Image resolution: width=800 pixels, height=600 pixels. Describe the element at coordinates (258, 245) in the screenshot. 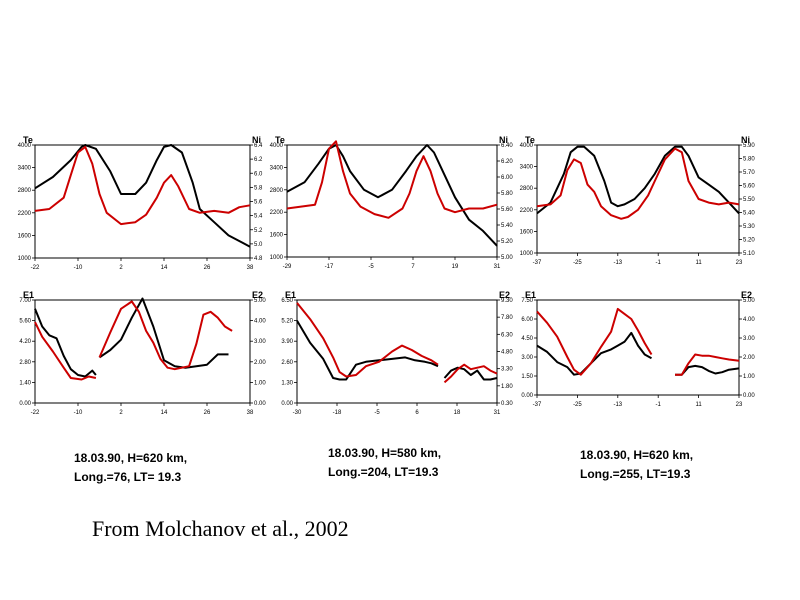

I see `y-right-tick-label: 5.0` at that location.